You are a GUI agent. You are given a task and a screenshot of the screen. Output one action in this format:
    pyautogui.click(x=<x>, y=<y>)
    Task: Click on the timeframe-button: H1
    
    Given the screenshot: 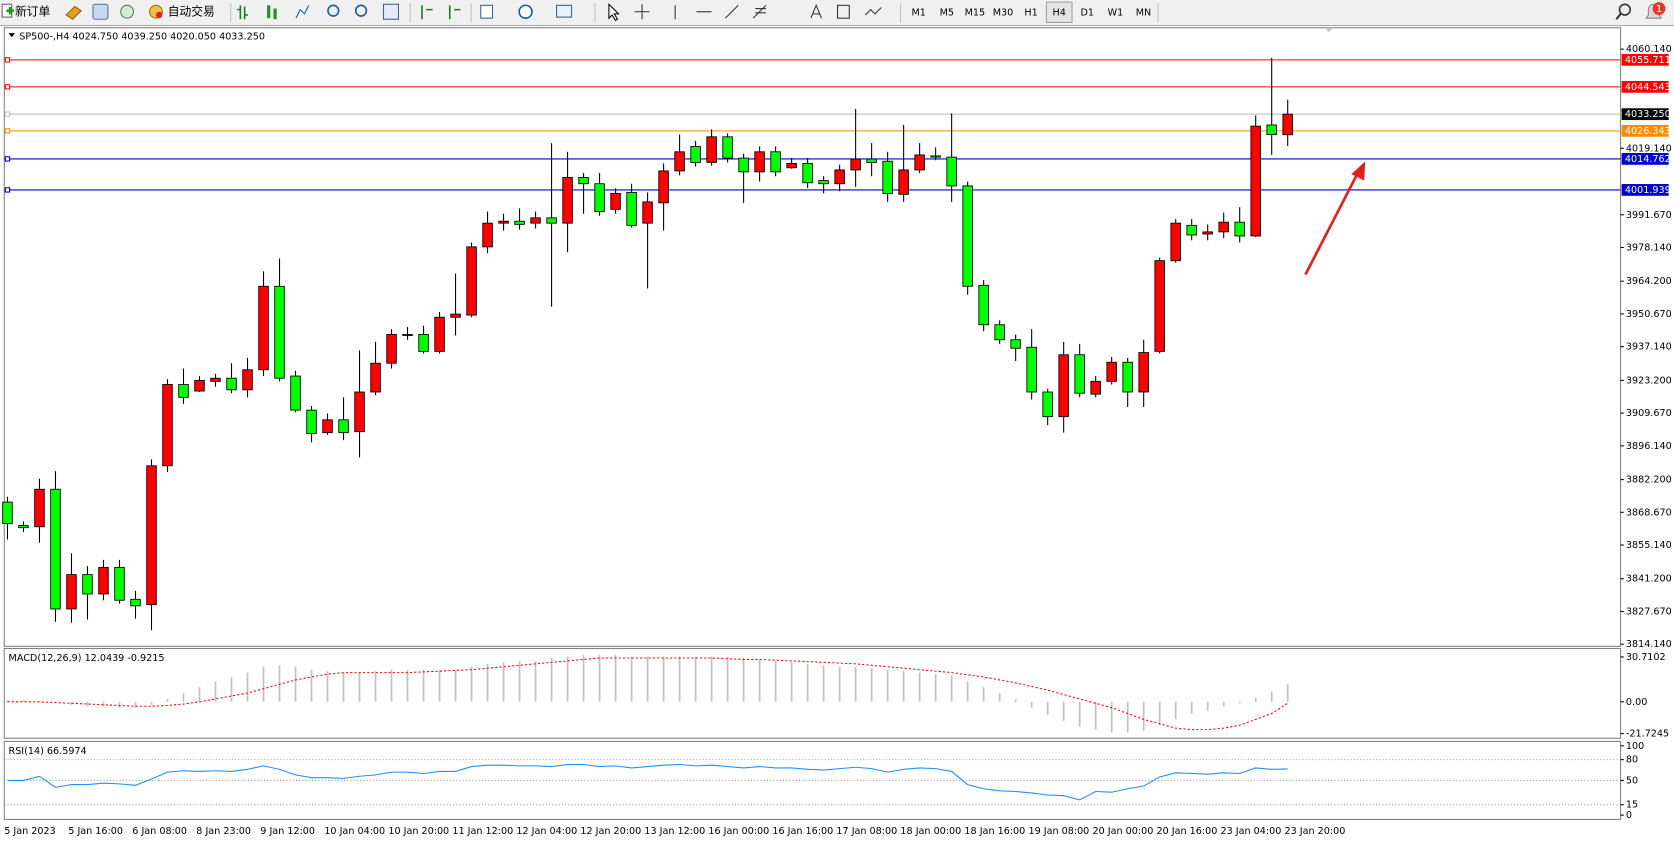 What is the action you would take?
    pyautogui.click(x=1030, y=12)
    